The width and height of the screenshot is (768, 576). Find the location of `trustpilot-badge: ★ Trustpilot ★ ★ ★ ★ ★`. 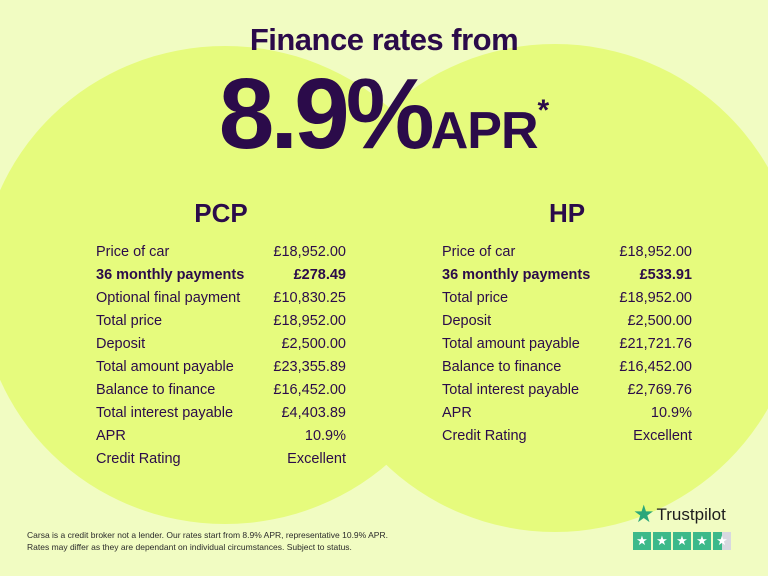

trustpilot-badge: ★ Trustpilot ★ ★ ★ ★ ★ is located at coordinates (682, 525).